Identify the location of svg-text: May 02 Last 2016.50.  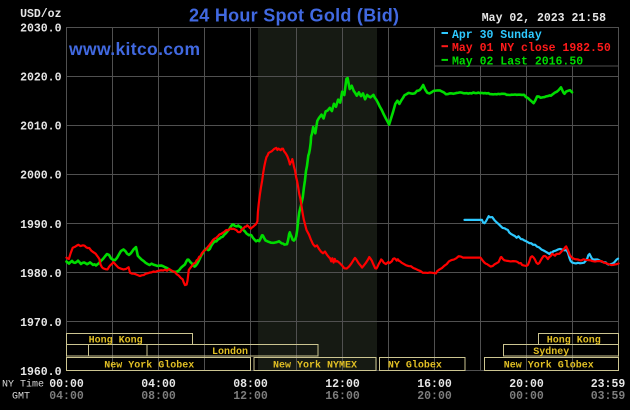
(517, 61).